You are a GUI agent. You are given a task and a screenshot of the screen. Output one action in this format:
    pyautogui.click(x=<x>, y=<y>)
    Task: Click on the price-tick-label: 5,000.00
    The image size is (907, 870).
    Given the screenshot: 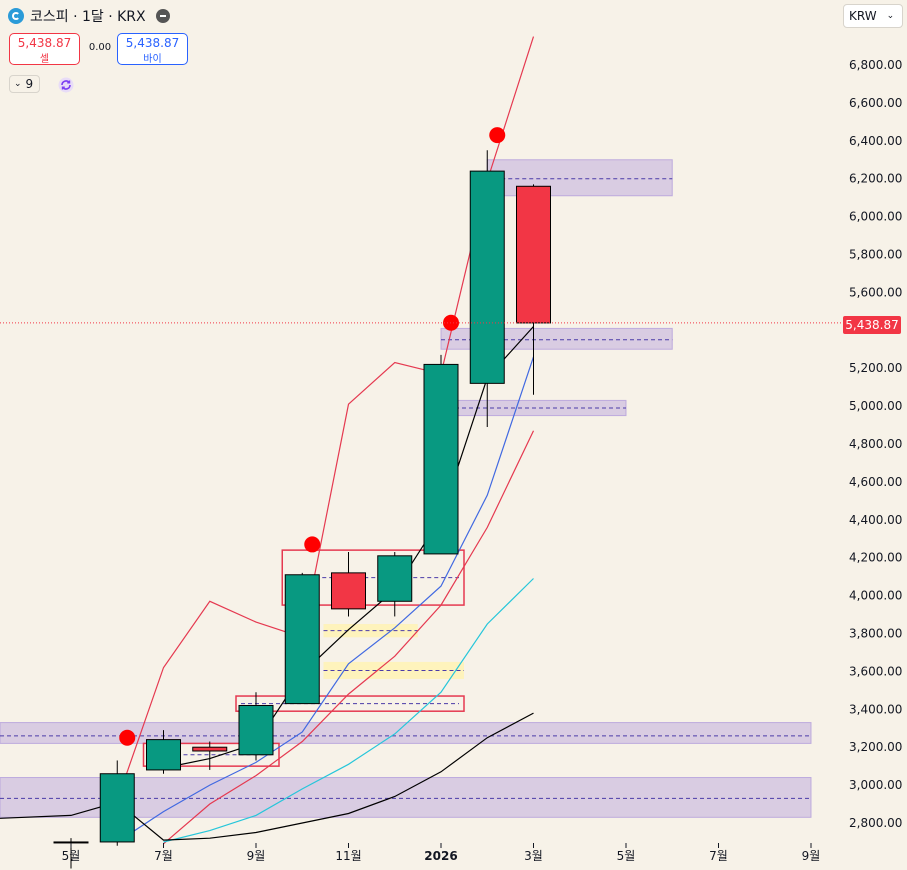 What is the action you would take?
    pyautogui.click(x=875, y=406)
    